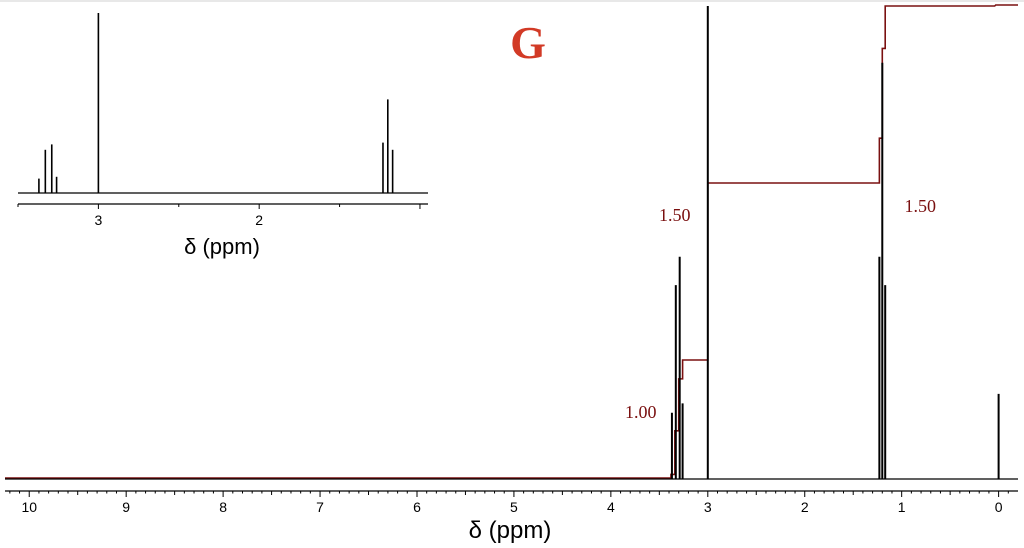 The height and width of the screenshot is (548, 1024). Describe the element at coordinates (921, 206) in the screenshot. I see `integral-label-2: 1.50` at that location.